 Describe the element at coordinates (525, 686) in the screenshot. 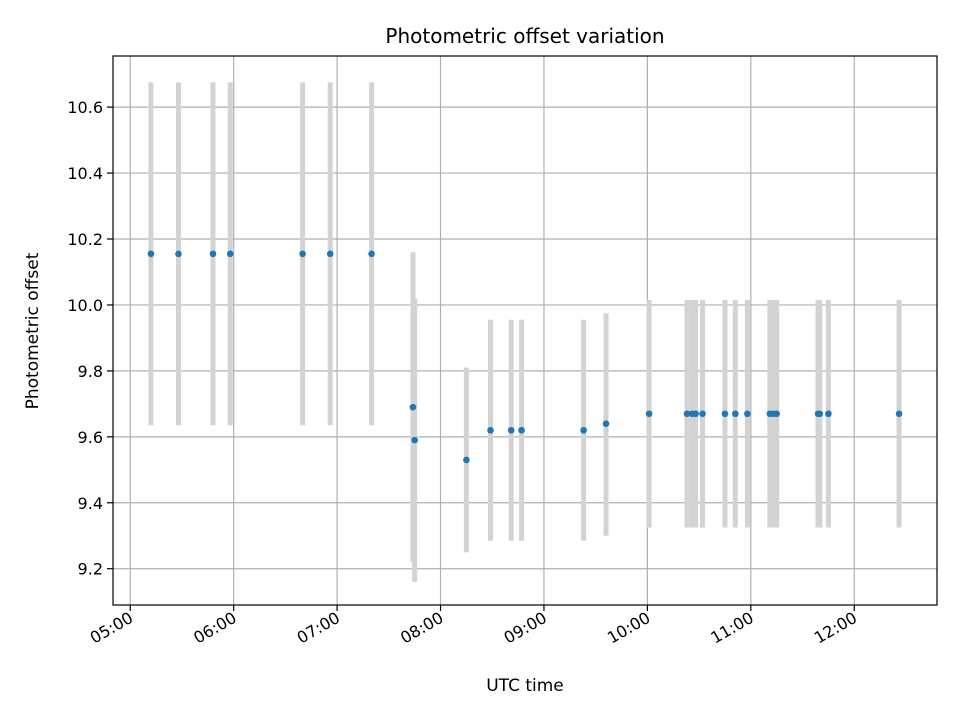

I see `x-axis-label: UTC time` at that location.